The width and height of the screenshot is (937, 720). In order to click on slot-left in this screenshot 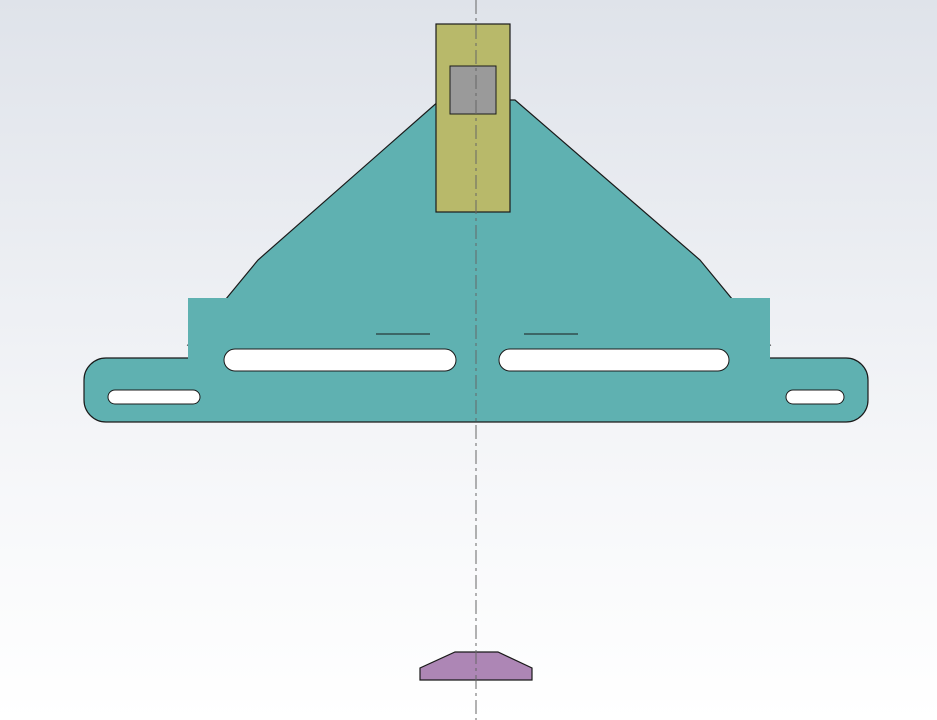, I will do `click(340, 360)`.